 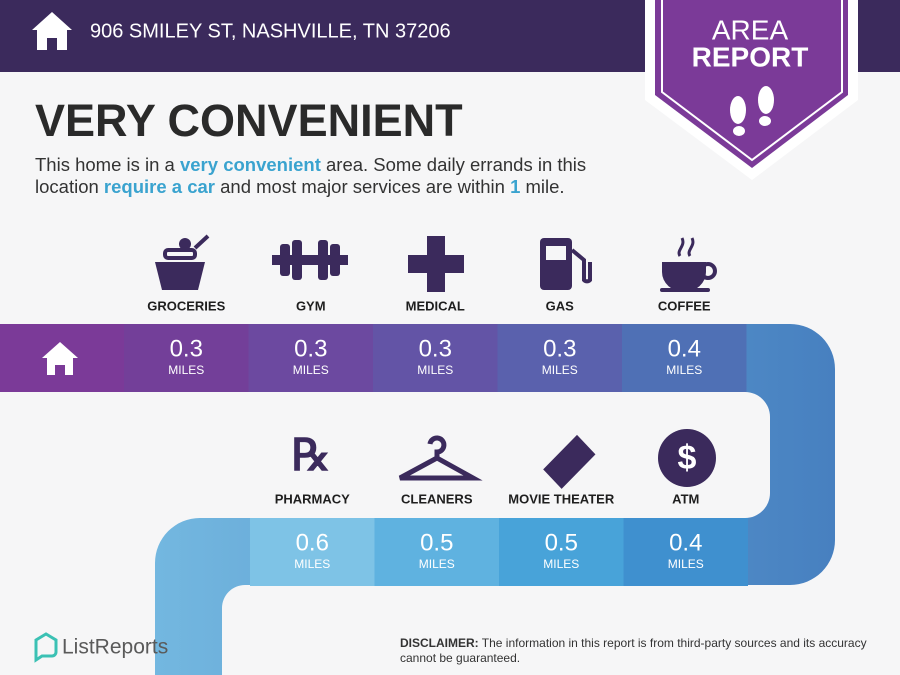 I want to click on badge, so click(x=751, y=84).